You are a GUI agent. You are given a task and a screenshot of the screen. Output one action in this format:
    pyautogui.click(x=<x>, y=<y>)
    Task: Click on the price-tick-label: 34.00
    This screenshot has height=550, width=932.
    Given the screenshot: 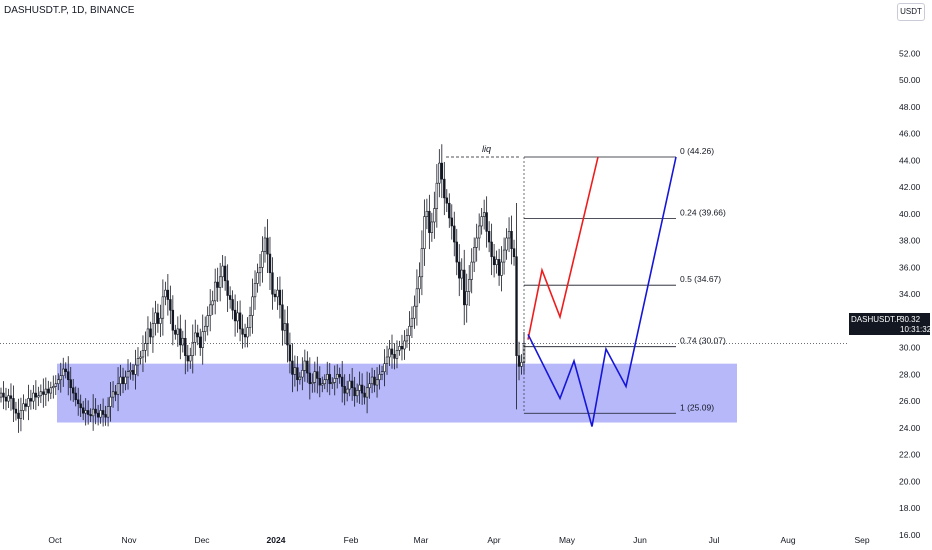 What is the action you would take?
    pyautogui.click(x=910, y=294)
    